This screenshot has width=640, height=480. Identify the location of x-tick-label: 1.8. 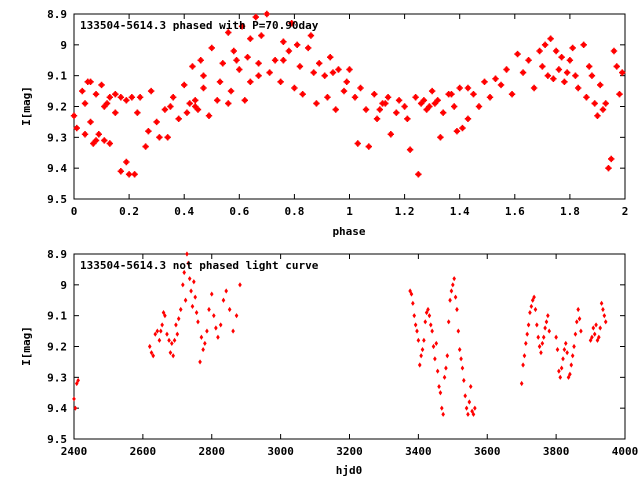
(570, 211).